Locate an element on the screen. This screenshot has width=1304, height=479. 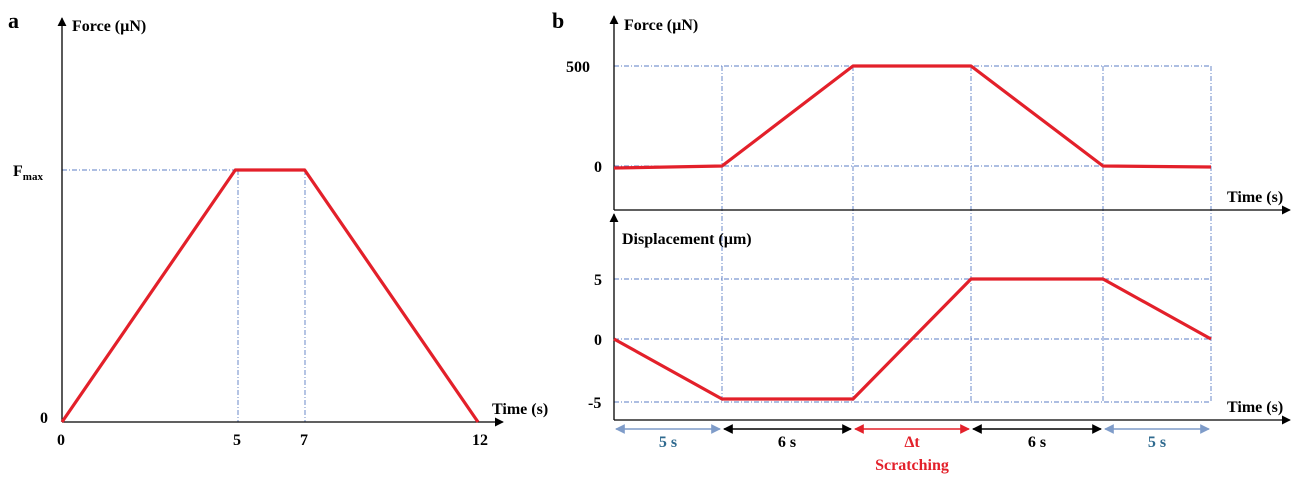
a-ytick-zero: 0 is located at coordinates (44, 418).